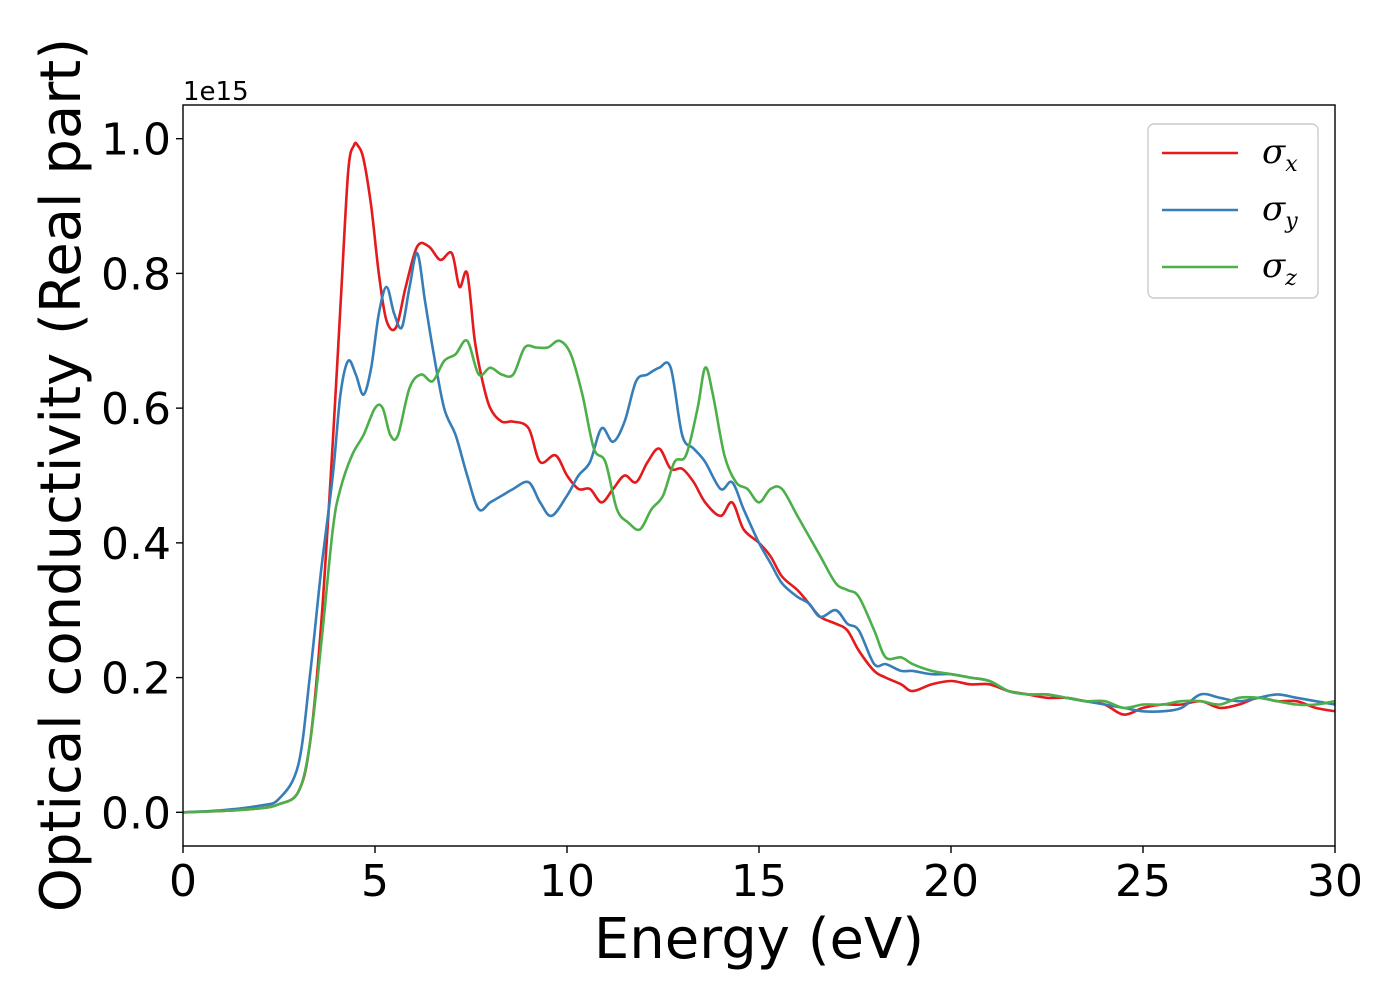  Describe the element at coordinates (1290, 278) in the screenshot. I see `legend-subscript: z` at that location.